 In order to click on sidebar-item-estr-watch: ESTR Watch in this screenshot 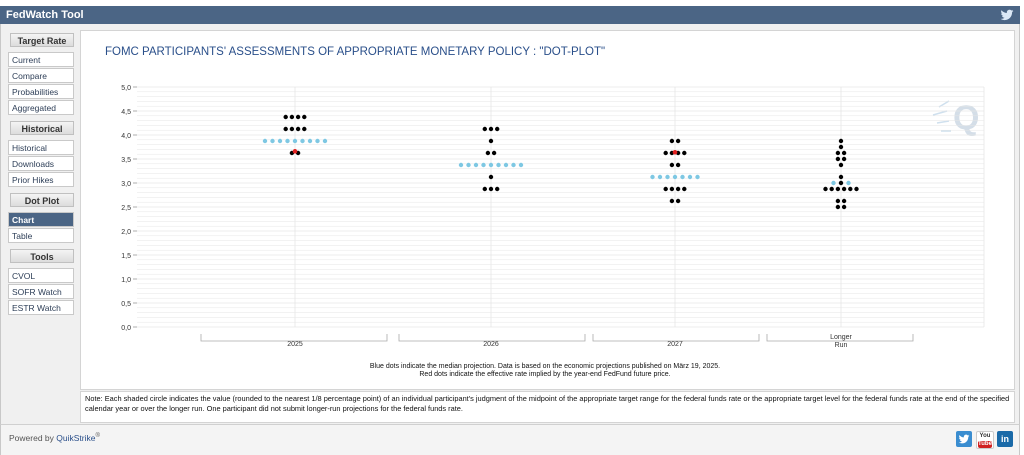, I will do `click(41, 307)`.